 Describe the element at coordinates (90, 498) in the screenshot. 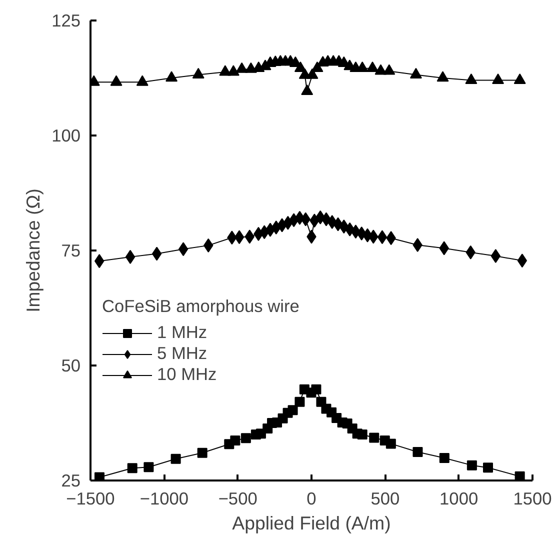

I see `x-tick-label: −1500` at that location.